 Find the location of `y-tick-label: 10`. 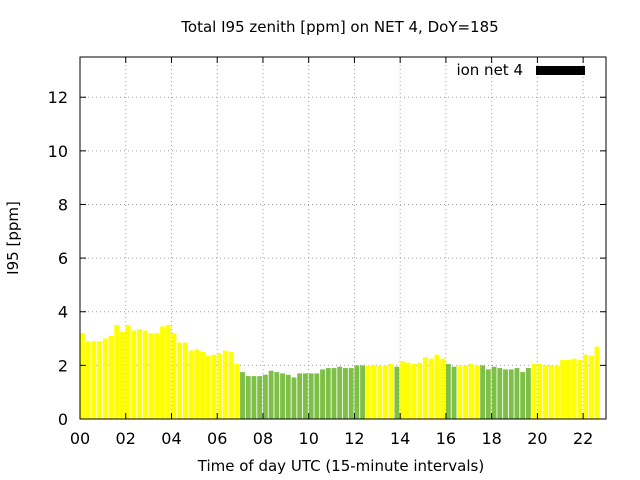

y-tick-label: 10 is located at coordinates (58, 151).